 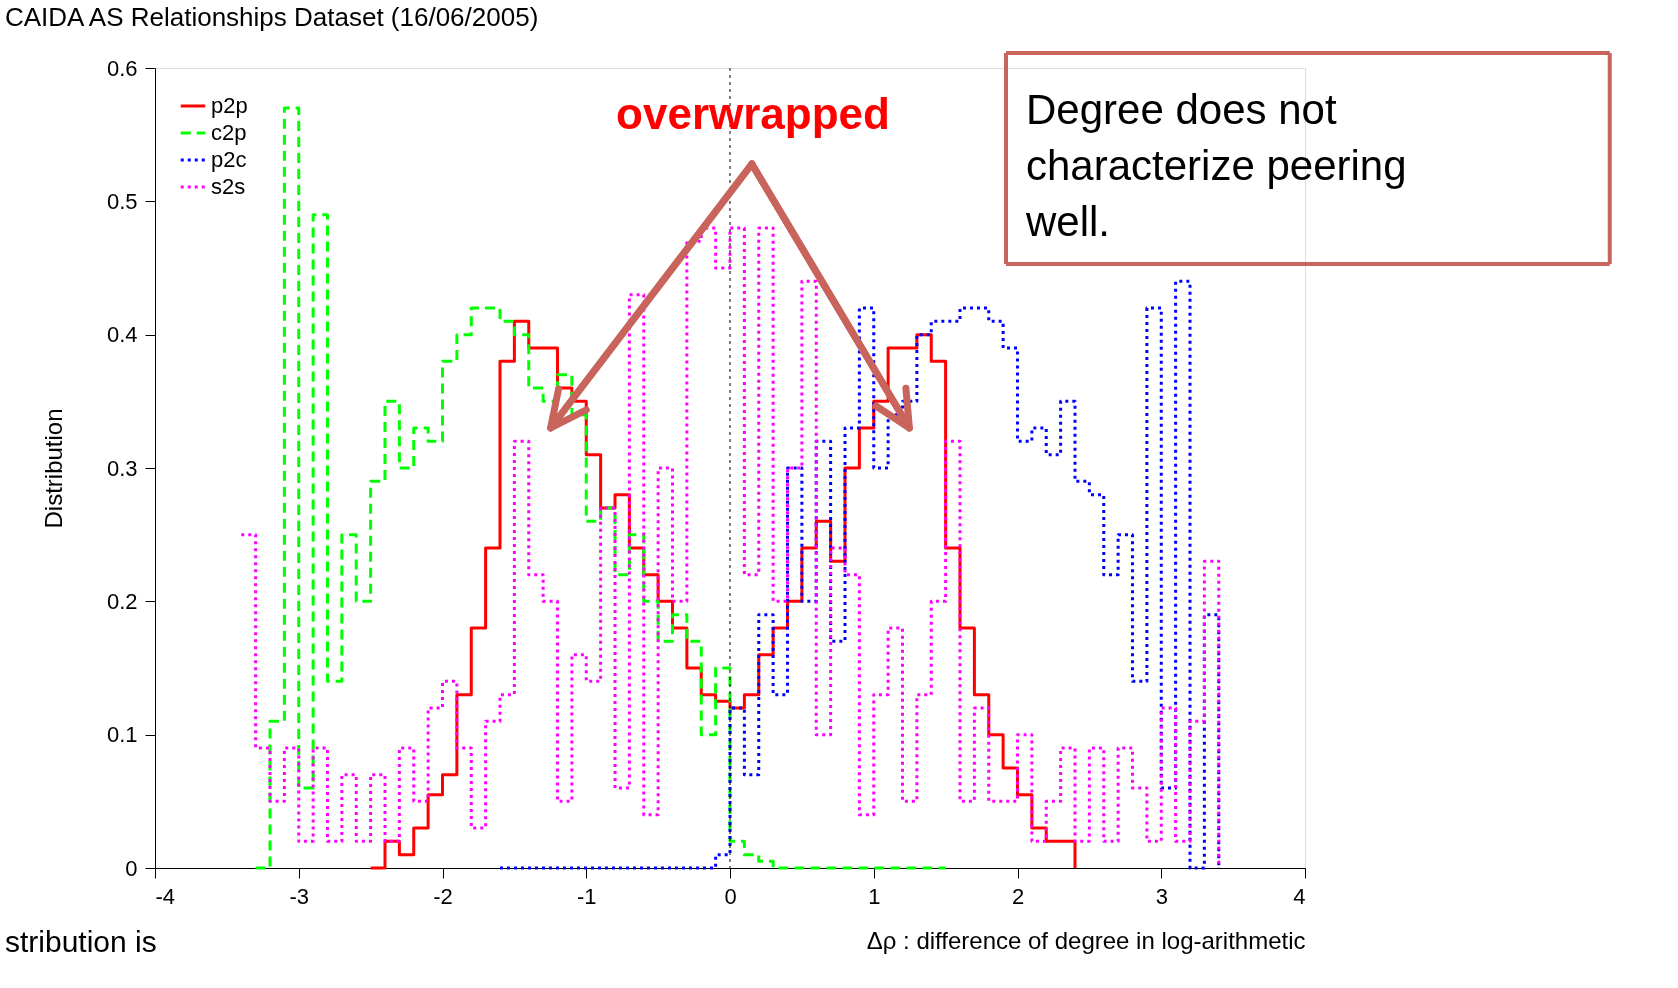 What do you see at coordinates (1216, 165) in the screenshot?
I see `annotation: Degree does not characterize peering well.` at bounding box center [1216, 165].